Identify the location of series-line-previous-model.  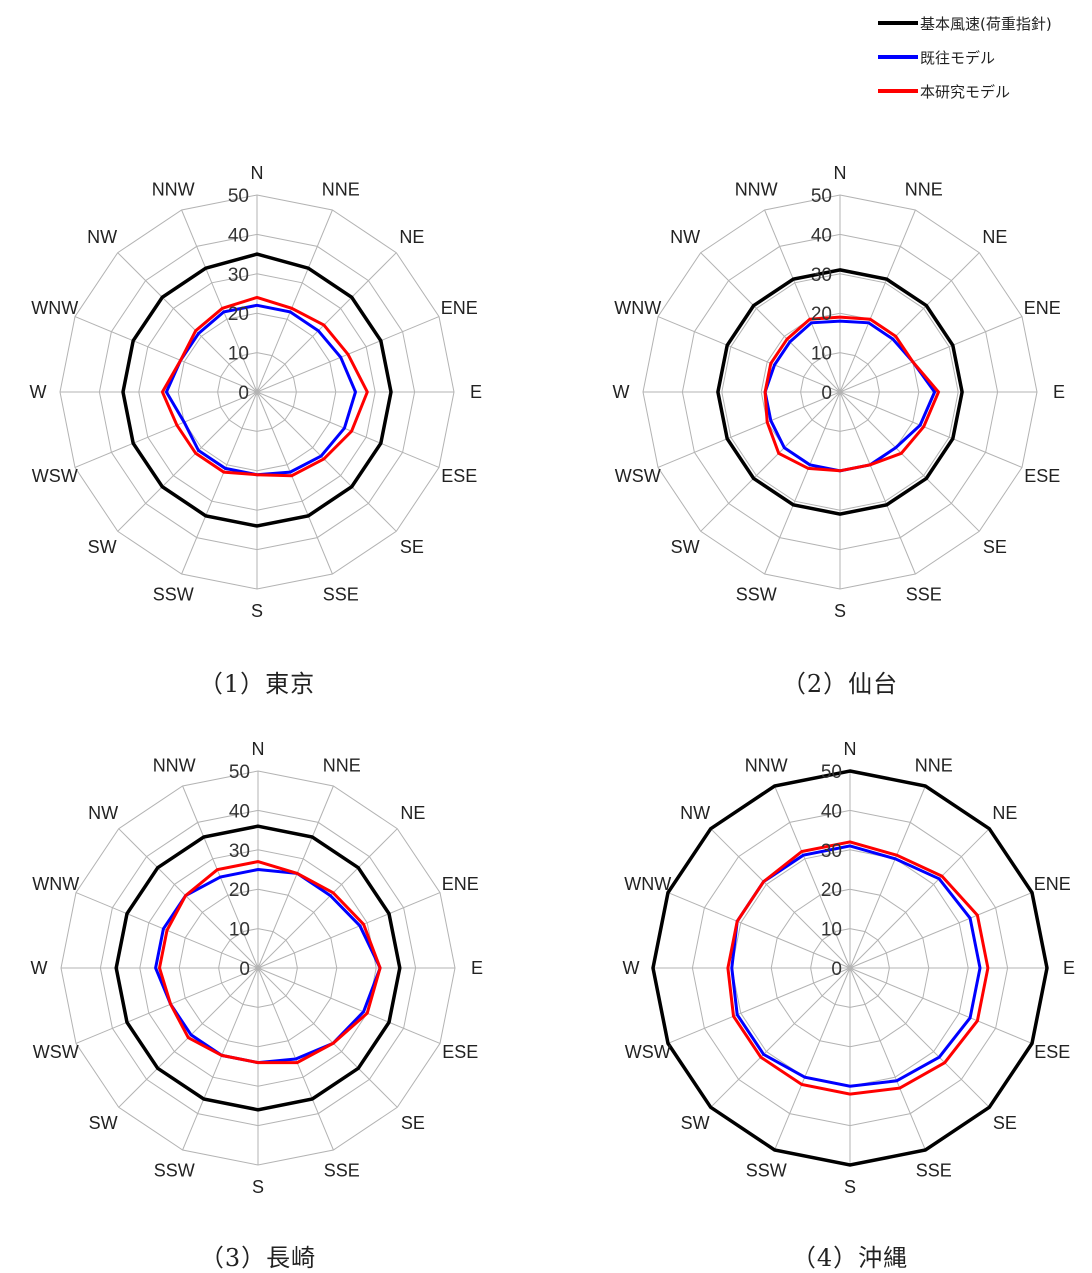
(268, 966).